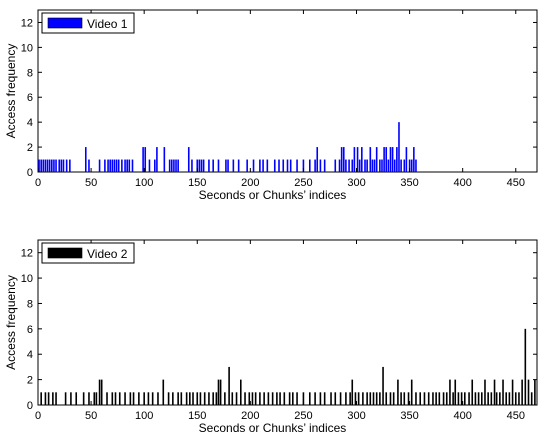 The height and width of the screenshot is (435, 538). Describe the element at coordinates (107, 24) in the screenshot. I see `legend-label: Video 1` at that location.